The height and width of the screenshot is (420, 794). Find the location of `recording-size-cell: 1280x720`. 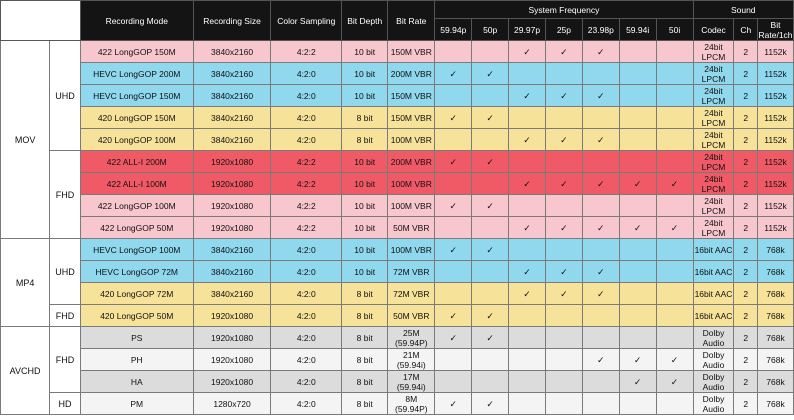

recording-size-cell: 1280x720 is located at coordinates (232, 403).